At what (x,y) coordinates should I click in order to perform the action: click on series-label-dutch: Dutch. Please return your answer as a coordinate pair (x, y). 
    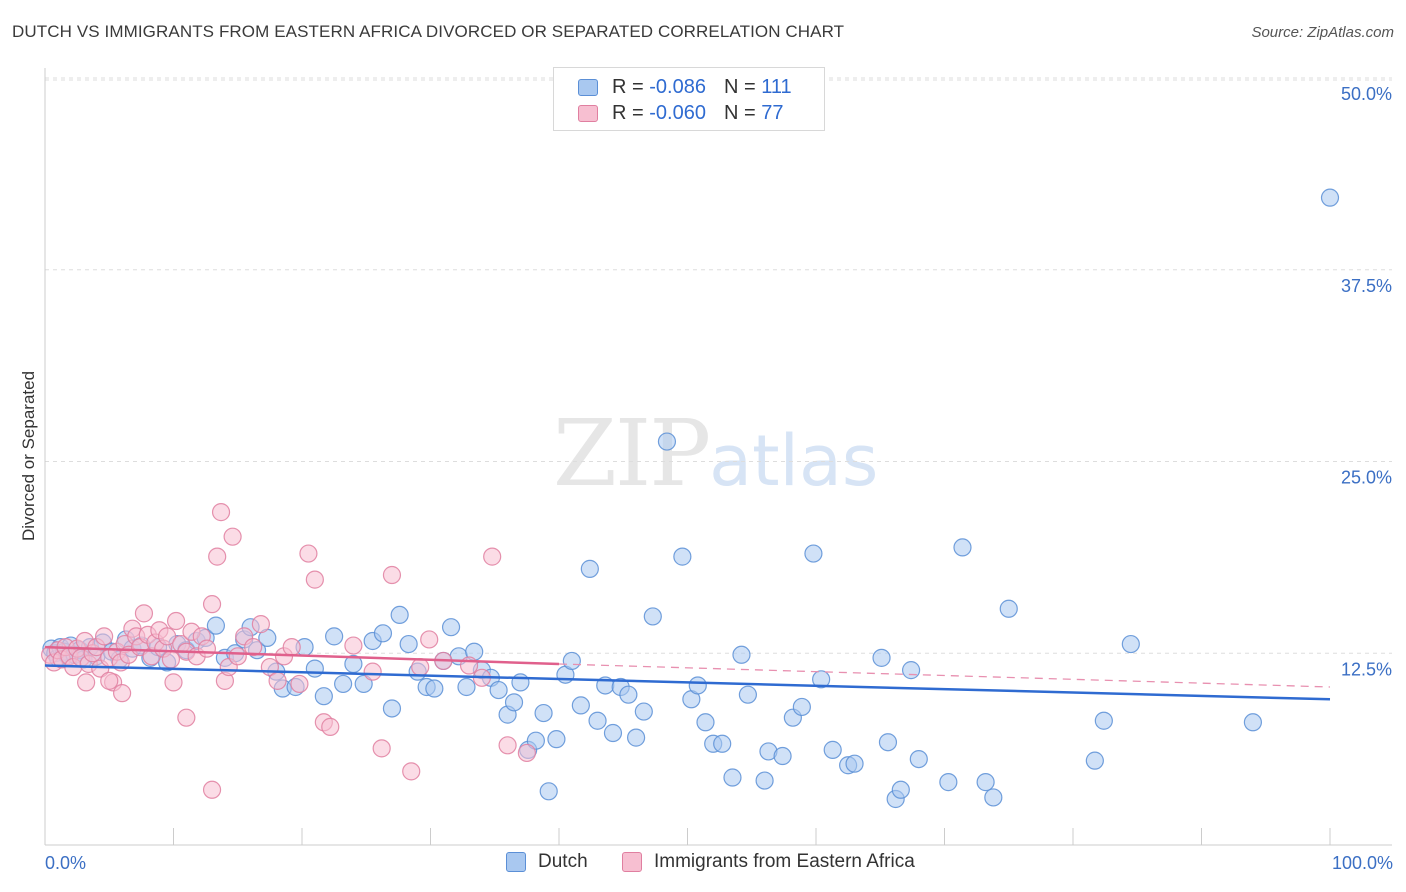
    Looking at the image, I should click on (563, 861).